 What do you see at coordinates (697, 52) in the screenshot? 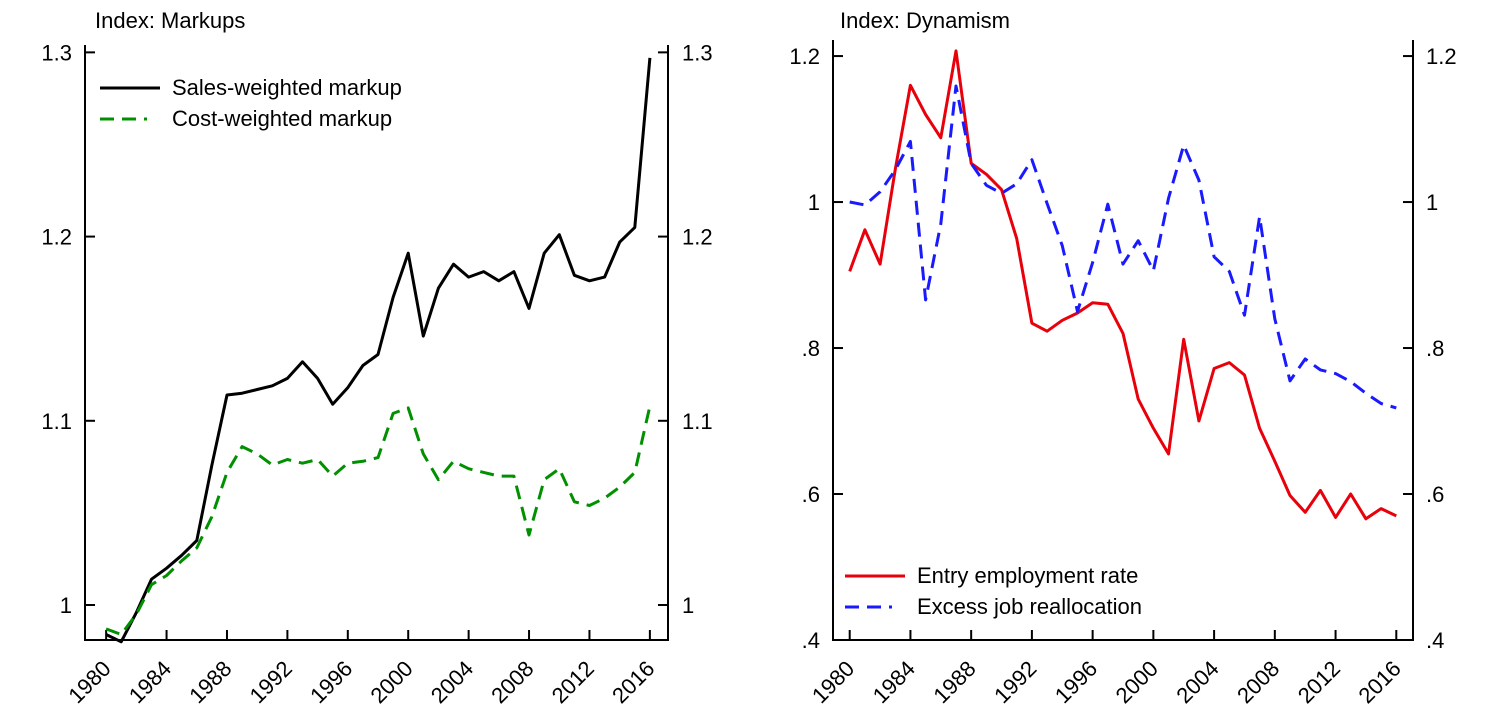
I see `y-axis-tick-label-right: 1.3` at bounding box center [697, 52].